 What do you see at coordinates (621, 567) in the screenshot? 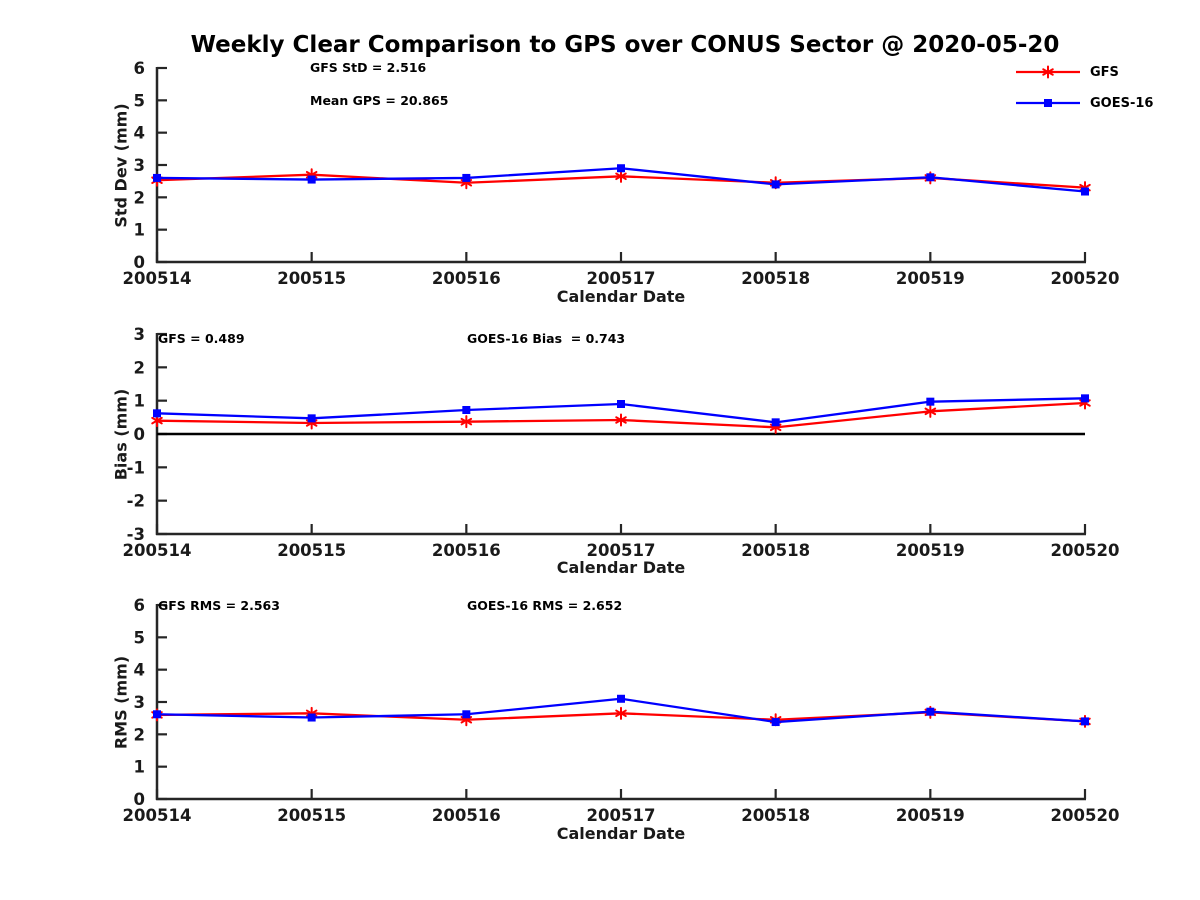
I see `bias-x-axis-label: Calendar Date` at bounding box center [621, 567].